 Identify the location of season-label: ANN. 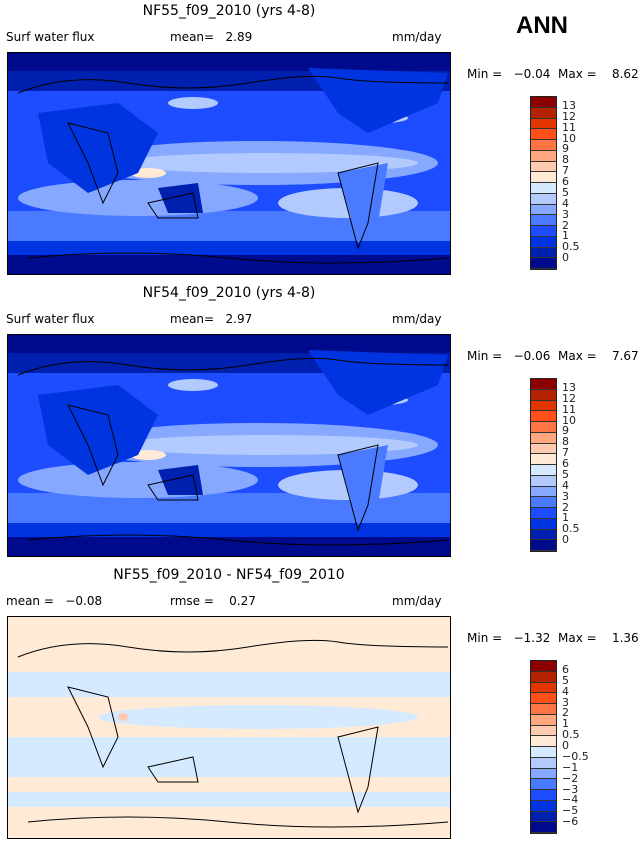
(542, 25).